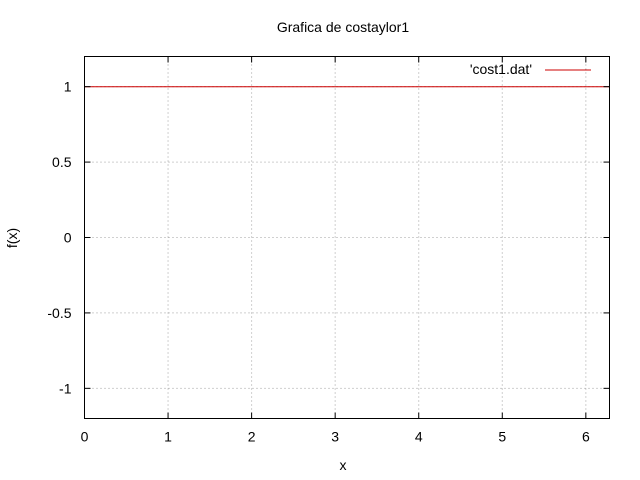 This screenshot has width=640, height=480. What do you see at coordinates (85, 437) in the screenshot?
I see `x-tick-label: 0` at bounding box center [85, 437].